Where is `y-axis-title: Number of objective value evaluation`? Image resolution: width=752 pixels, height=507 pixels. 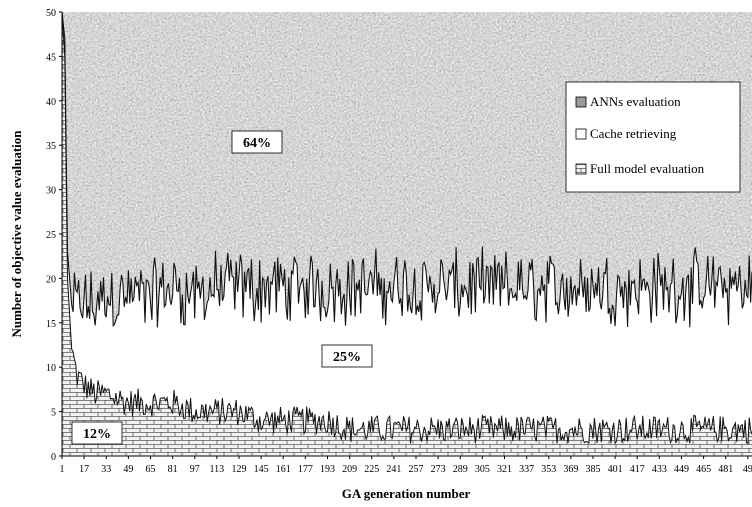
y-axis-title: Number of objective value evaluation is located at coordinates (16, 234).